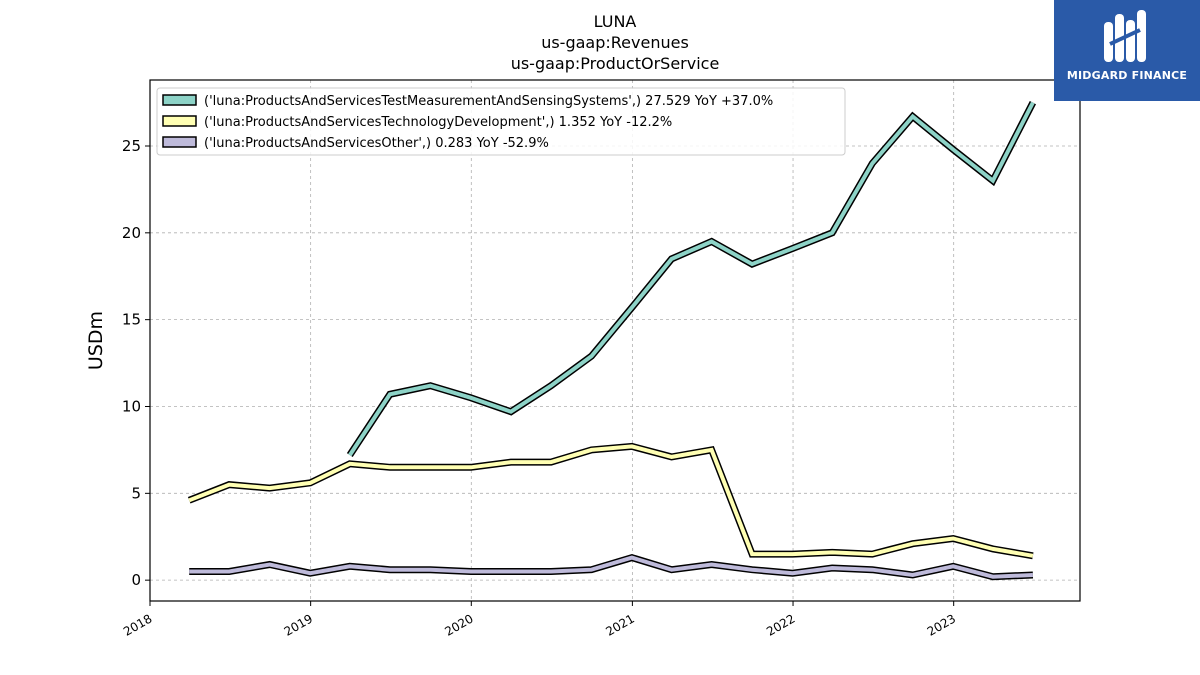 The image size is (1200, 675). What do you see at coordinates (1127, 75) in the screenshot?
I see `logo-text: MIDGARD FINANCE` at bounding box center [1127, 75].